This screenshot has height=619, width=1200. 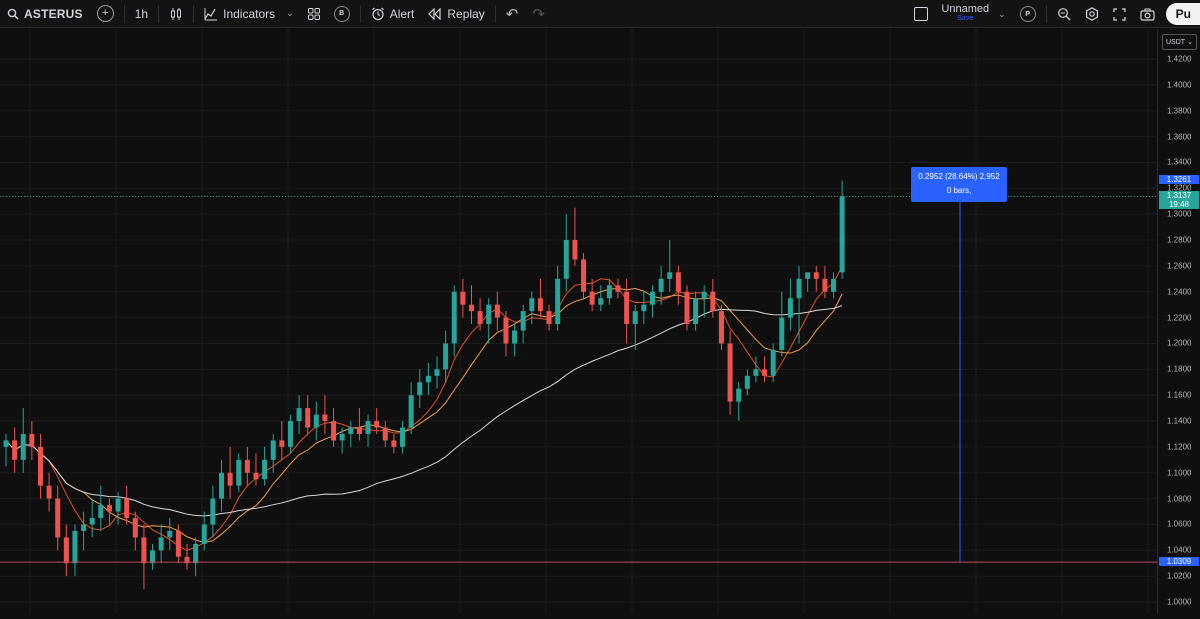 What do you see at coordinates (959, 14) in the screenshot?
I see `layout-button: Unnamed Save ⌄` at bounding box center [959, 14].